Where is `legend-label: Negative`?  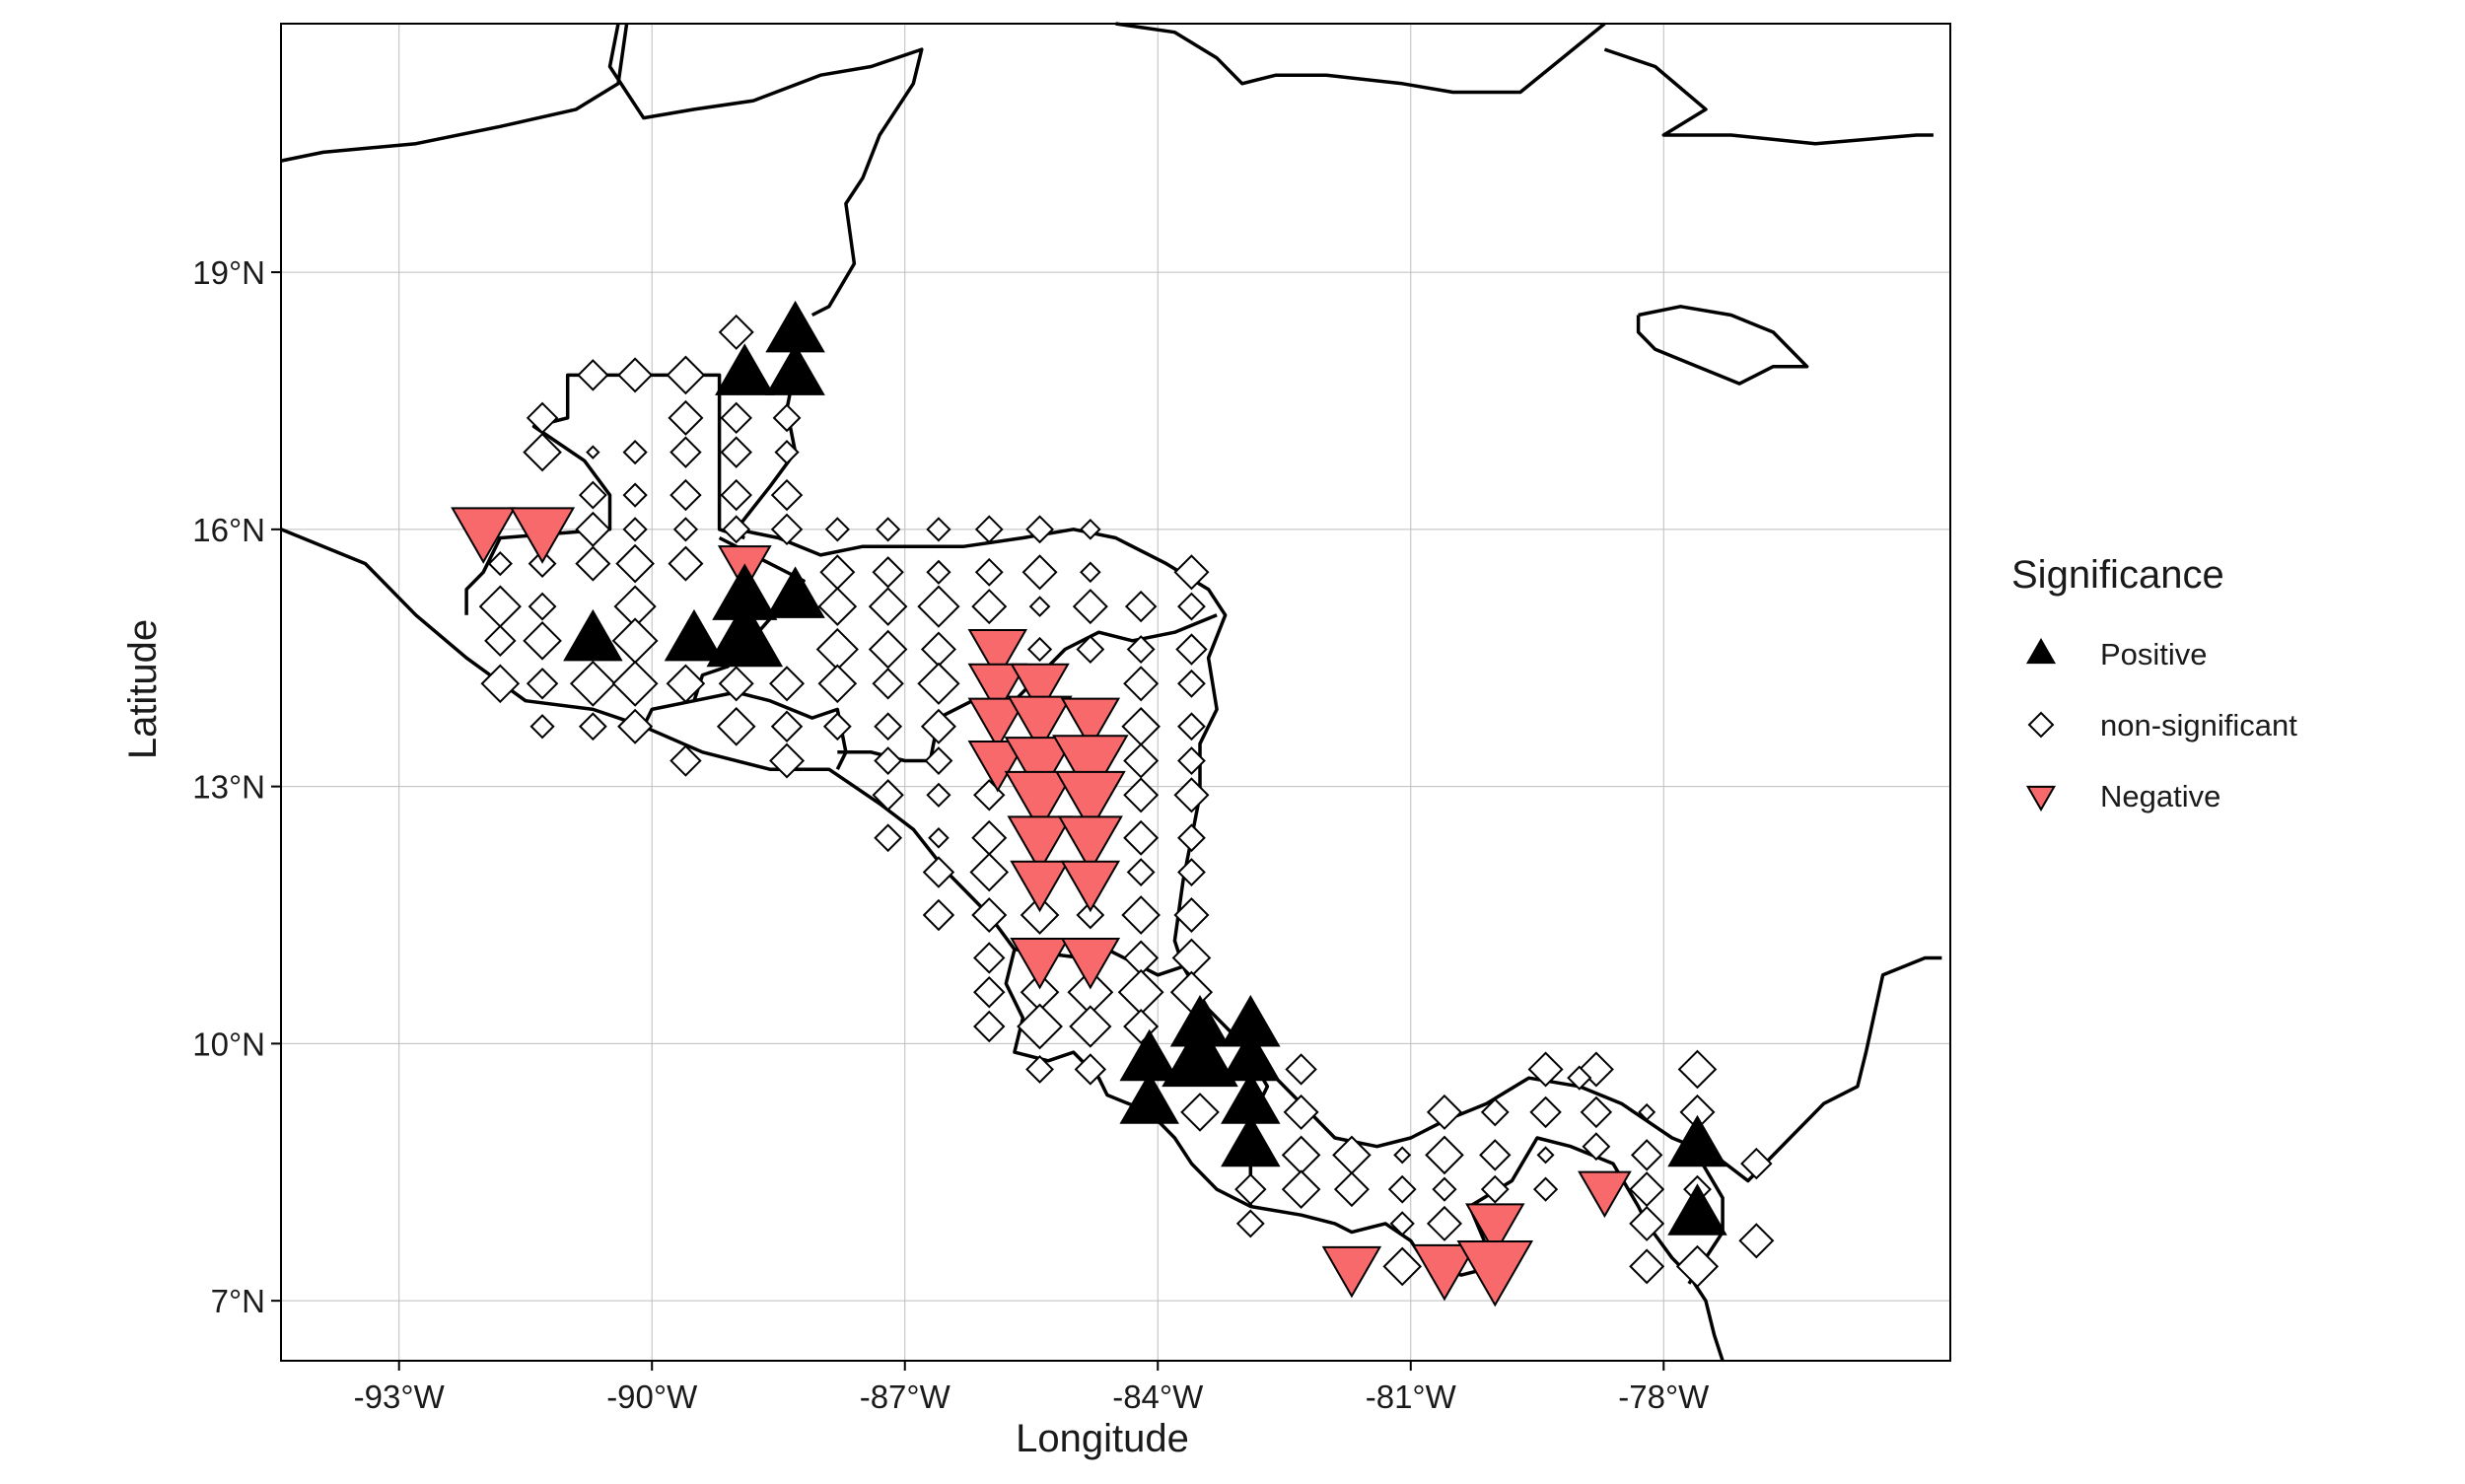 legend-label: Negative is located at coordinates (2160, 796).